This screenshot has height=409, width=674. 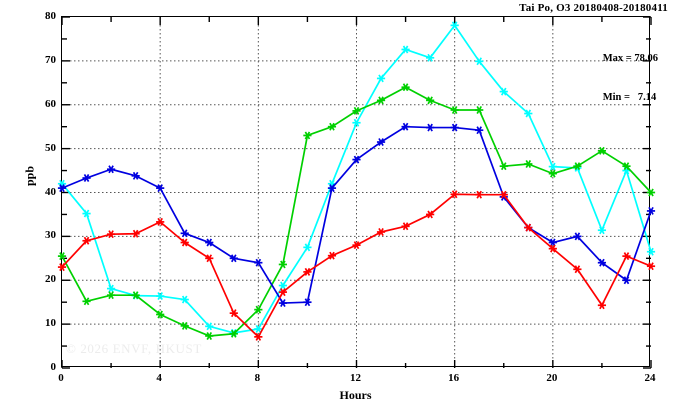 What do you see at coordinates (257, 378) in the screenshot?
I see `x-tick-label: 8` at bounding box center [257, 378].